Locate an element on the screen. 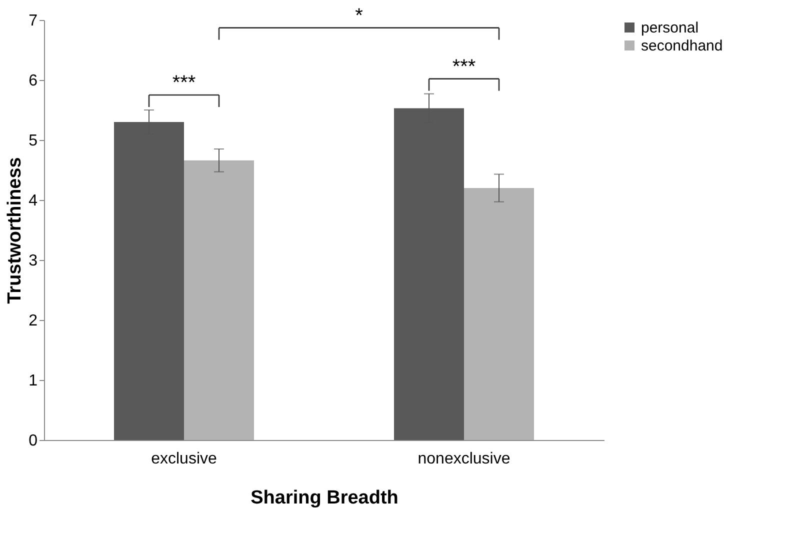 This screenshot has width=788, height=542. y-tick-label: 7 is located at coordinates (33, 21).